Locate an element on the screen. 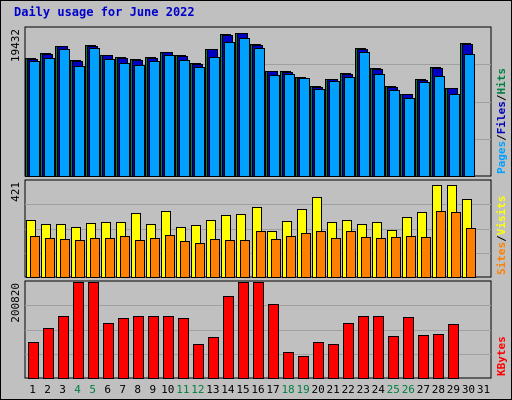 The image size is (512, 400). x-tick-label-18: 18 is located at coordinates (287, 389).